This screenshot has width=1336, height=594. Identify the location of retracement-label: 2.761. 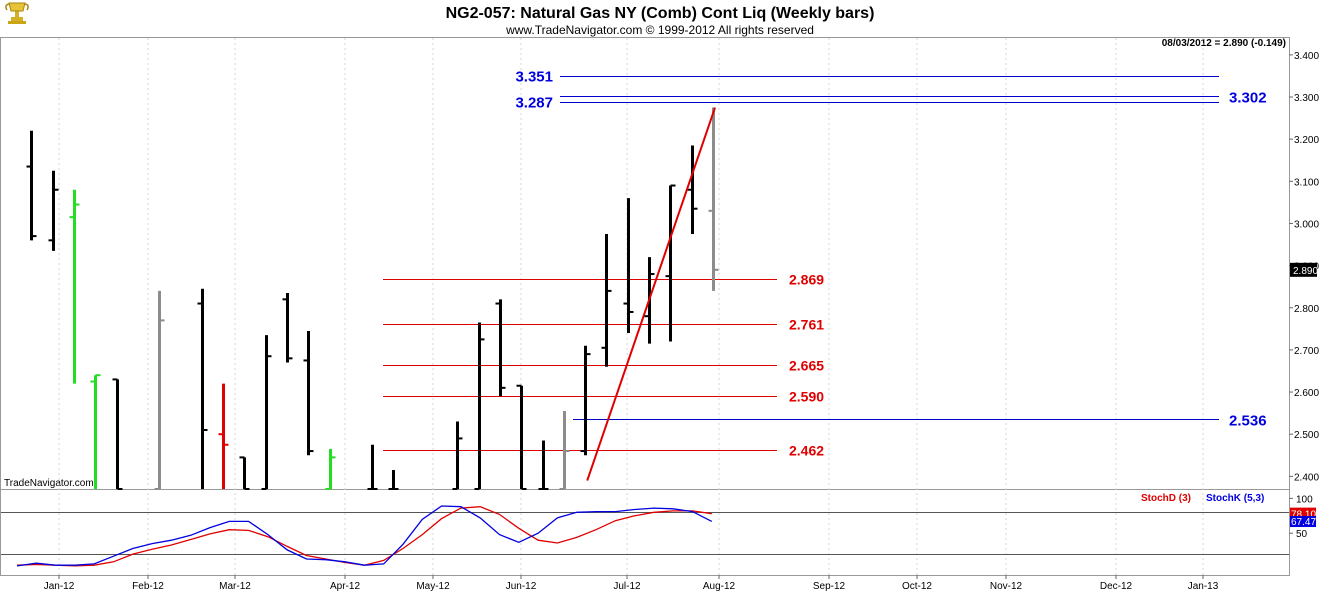
(806, 325).